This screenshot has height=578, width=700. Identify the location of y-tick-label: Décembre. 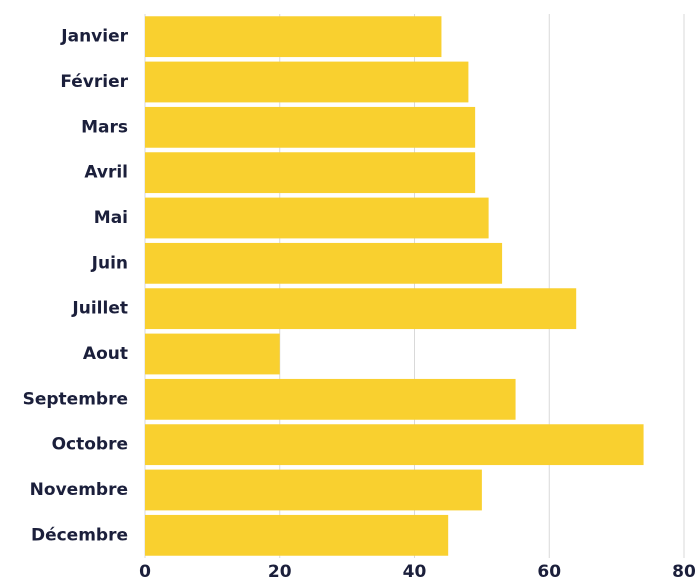
(79, 535).